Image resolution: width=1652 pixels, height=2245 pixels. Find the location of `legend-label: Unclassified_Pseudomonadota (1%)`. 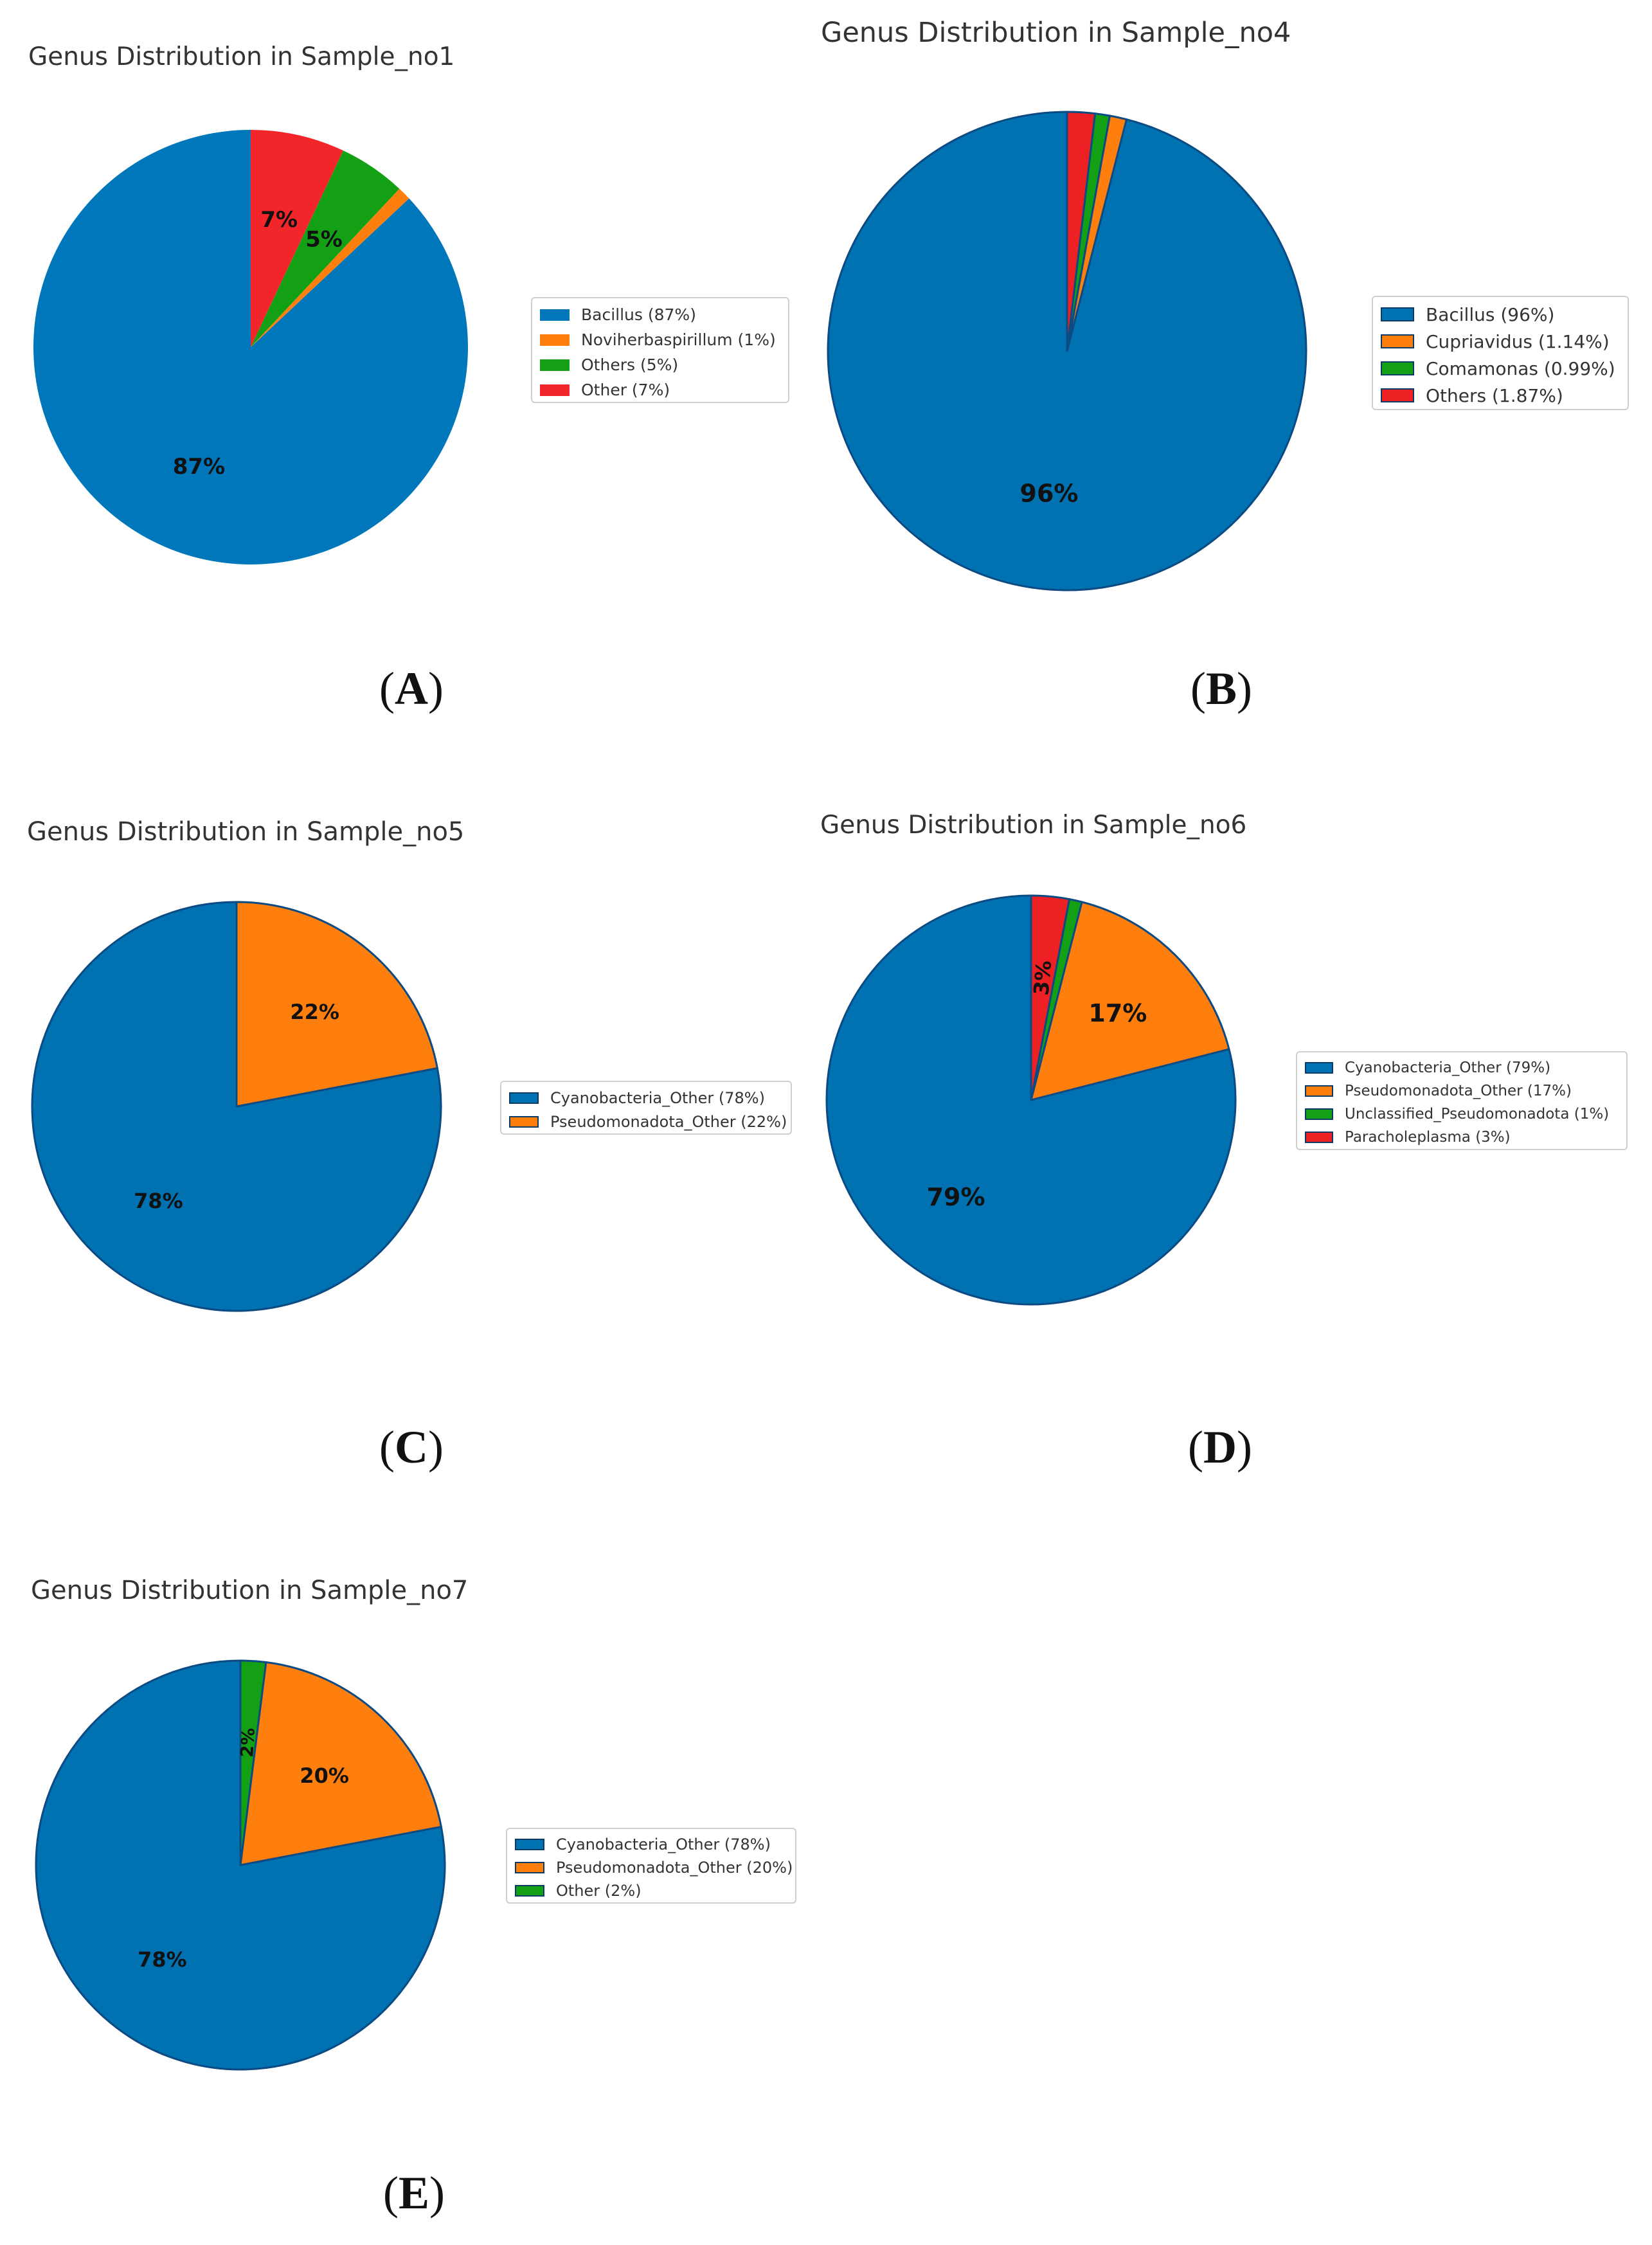

legend-label: Unclassified_Pseudomonadota (1%) is located at coordinates (1477, 1114).